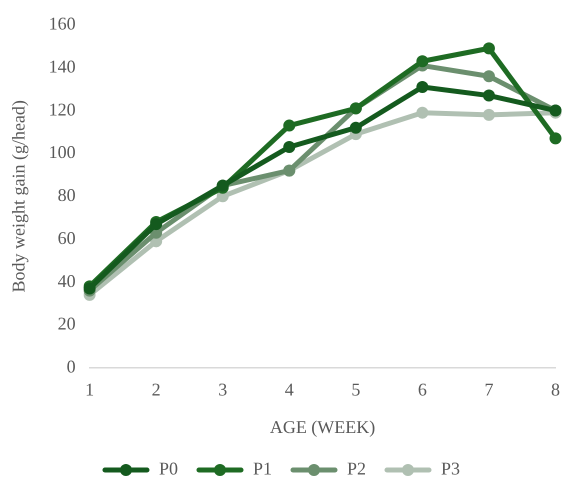  Describe the element at coordinates (323, 426) in the screenshot. I see `x-axis-title: AGE (WEEK)` at that location.